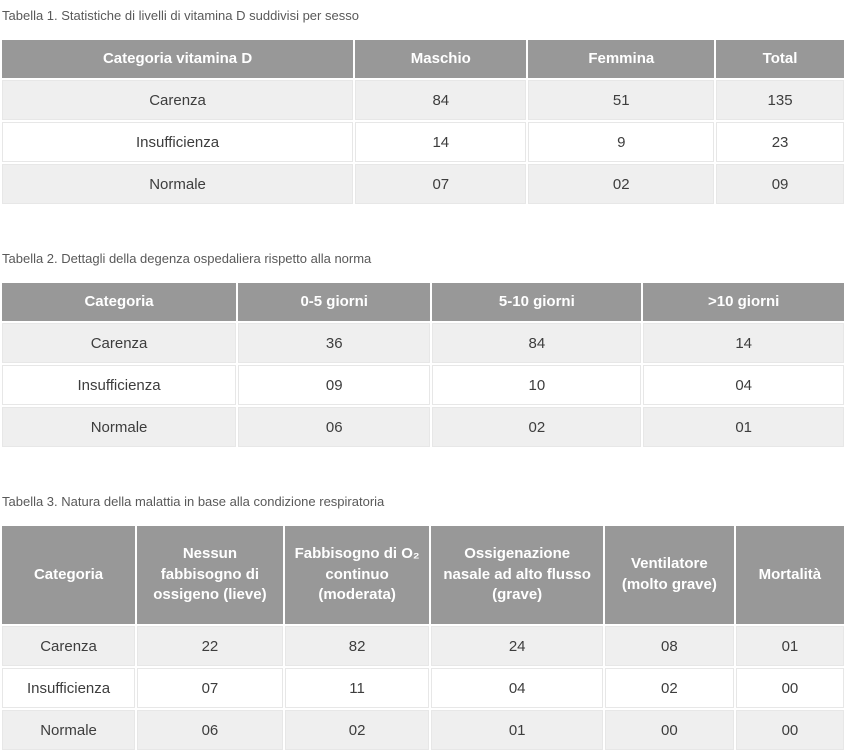  I want to click on column-header: Total, so click(780, 59).